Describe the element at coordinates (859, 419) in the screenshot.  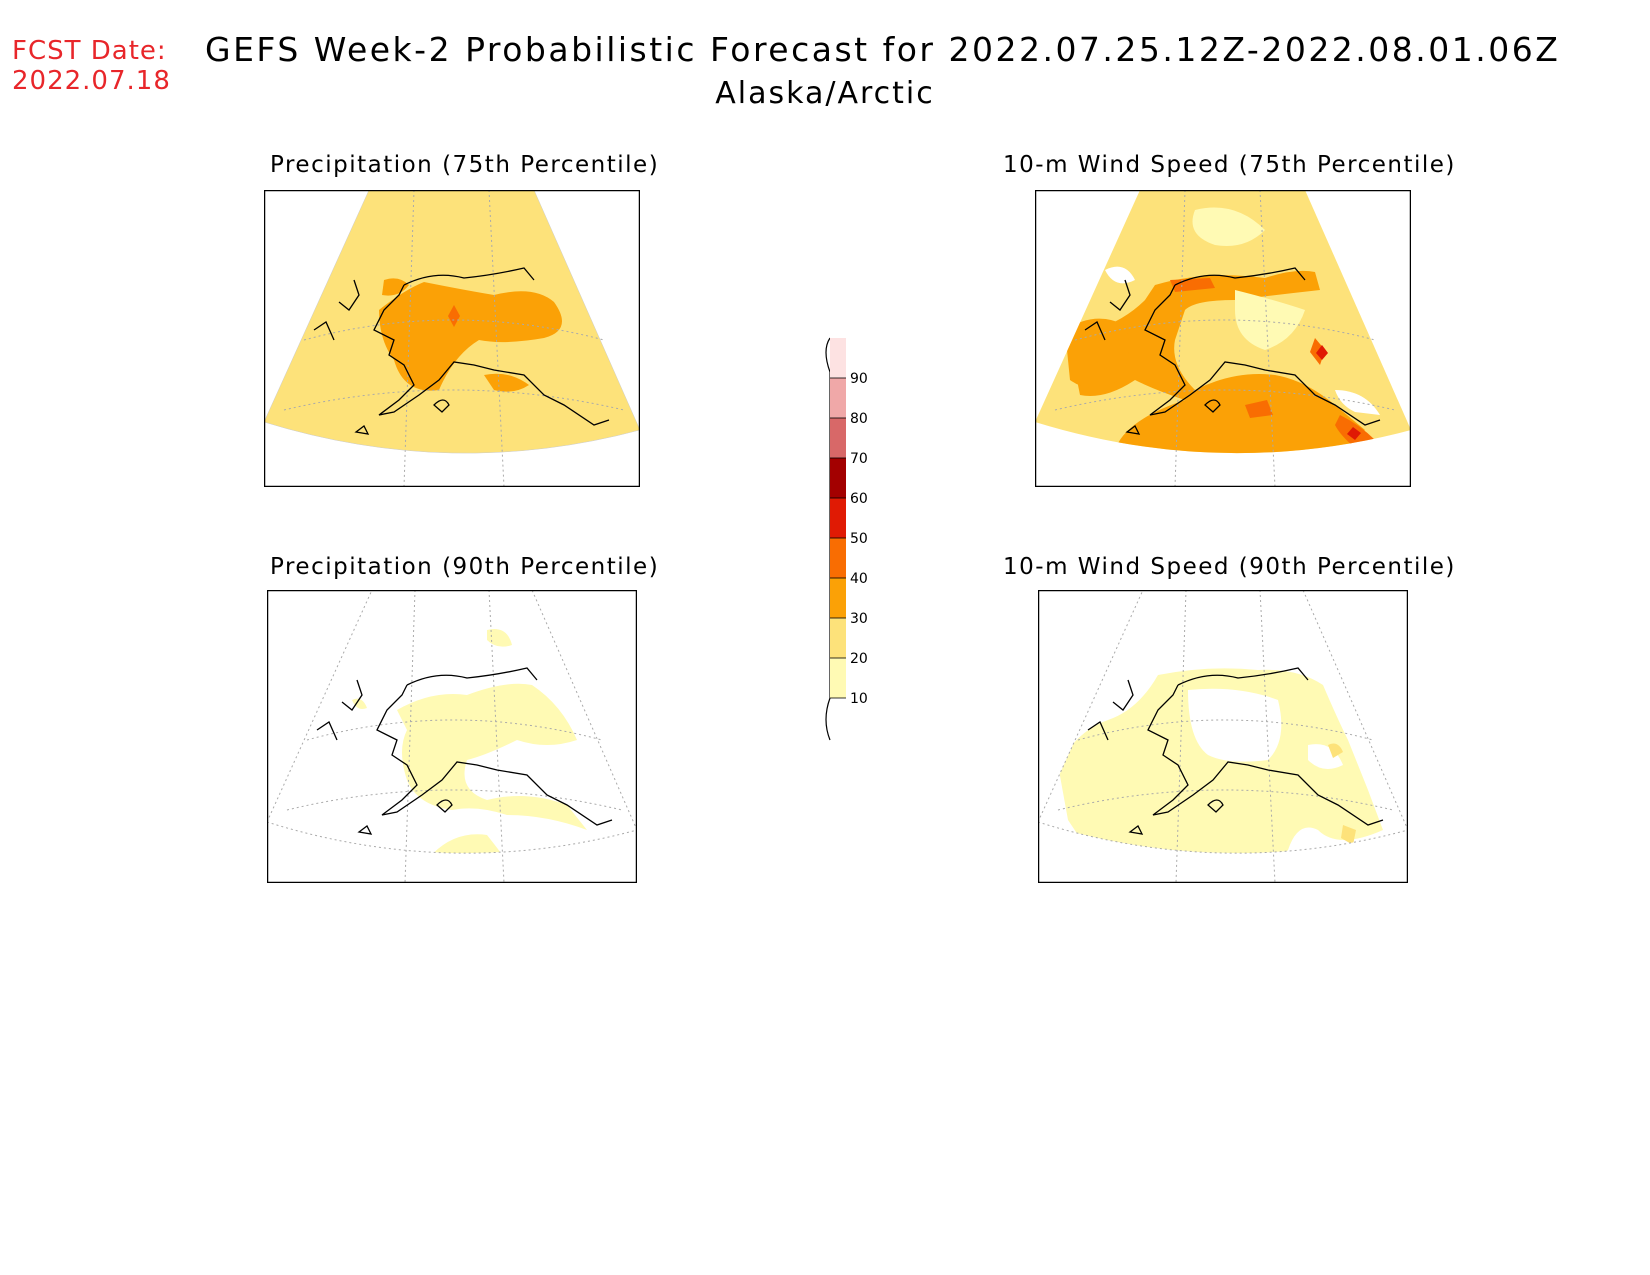
I see `colorbar-tick-label: 80` at that location.